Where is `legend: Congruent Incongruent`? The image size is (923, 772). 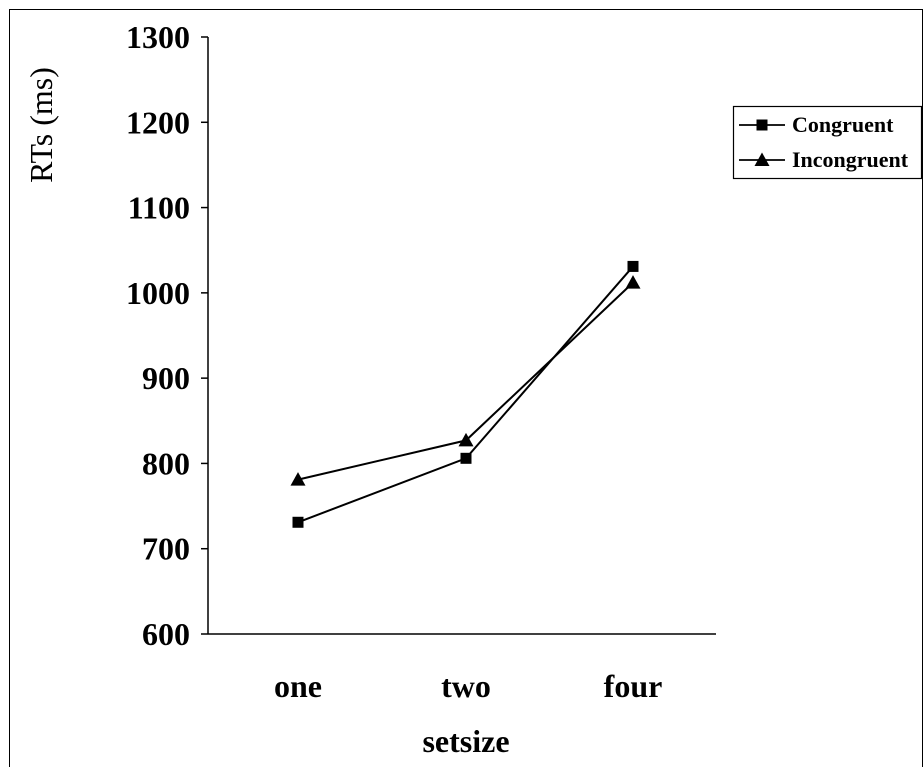 legend: Congruent Incongruent is located at coordinates (827, 142).